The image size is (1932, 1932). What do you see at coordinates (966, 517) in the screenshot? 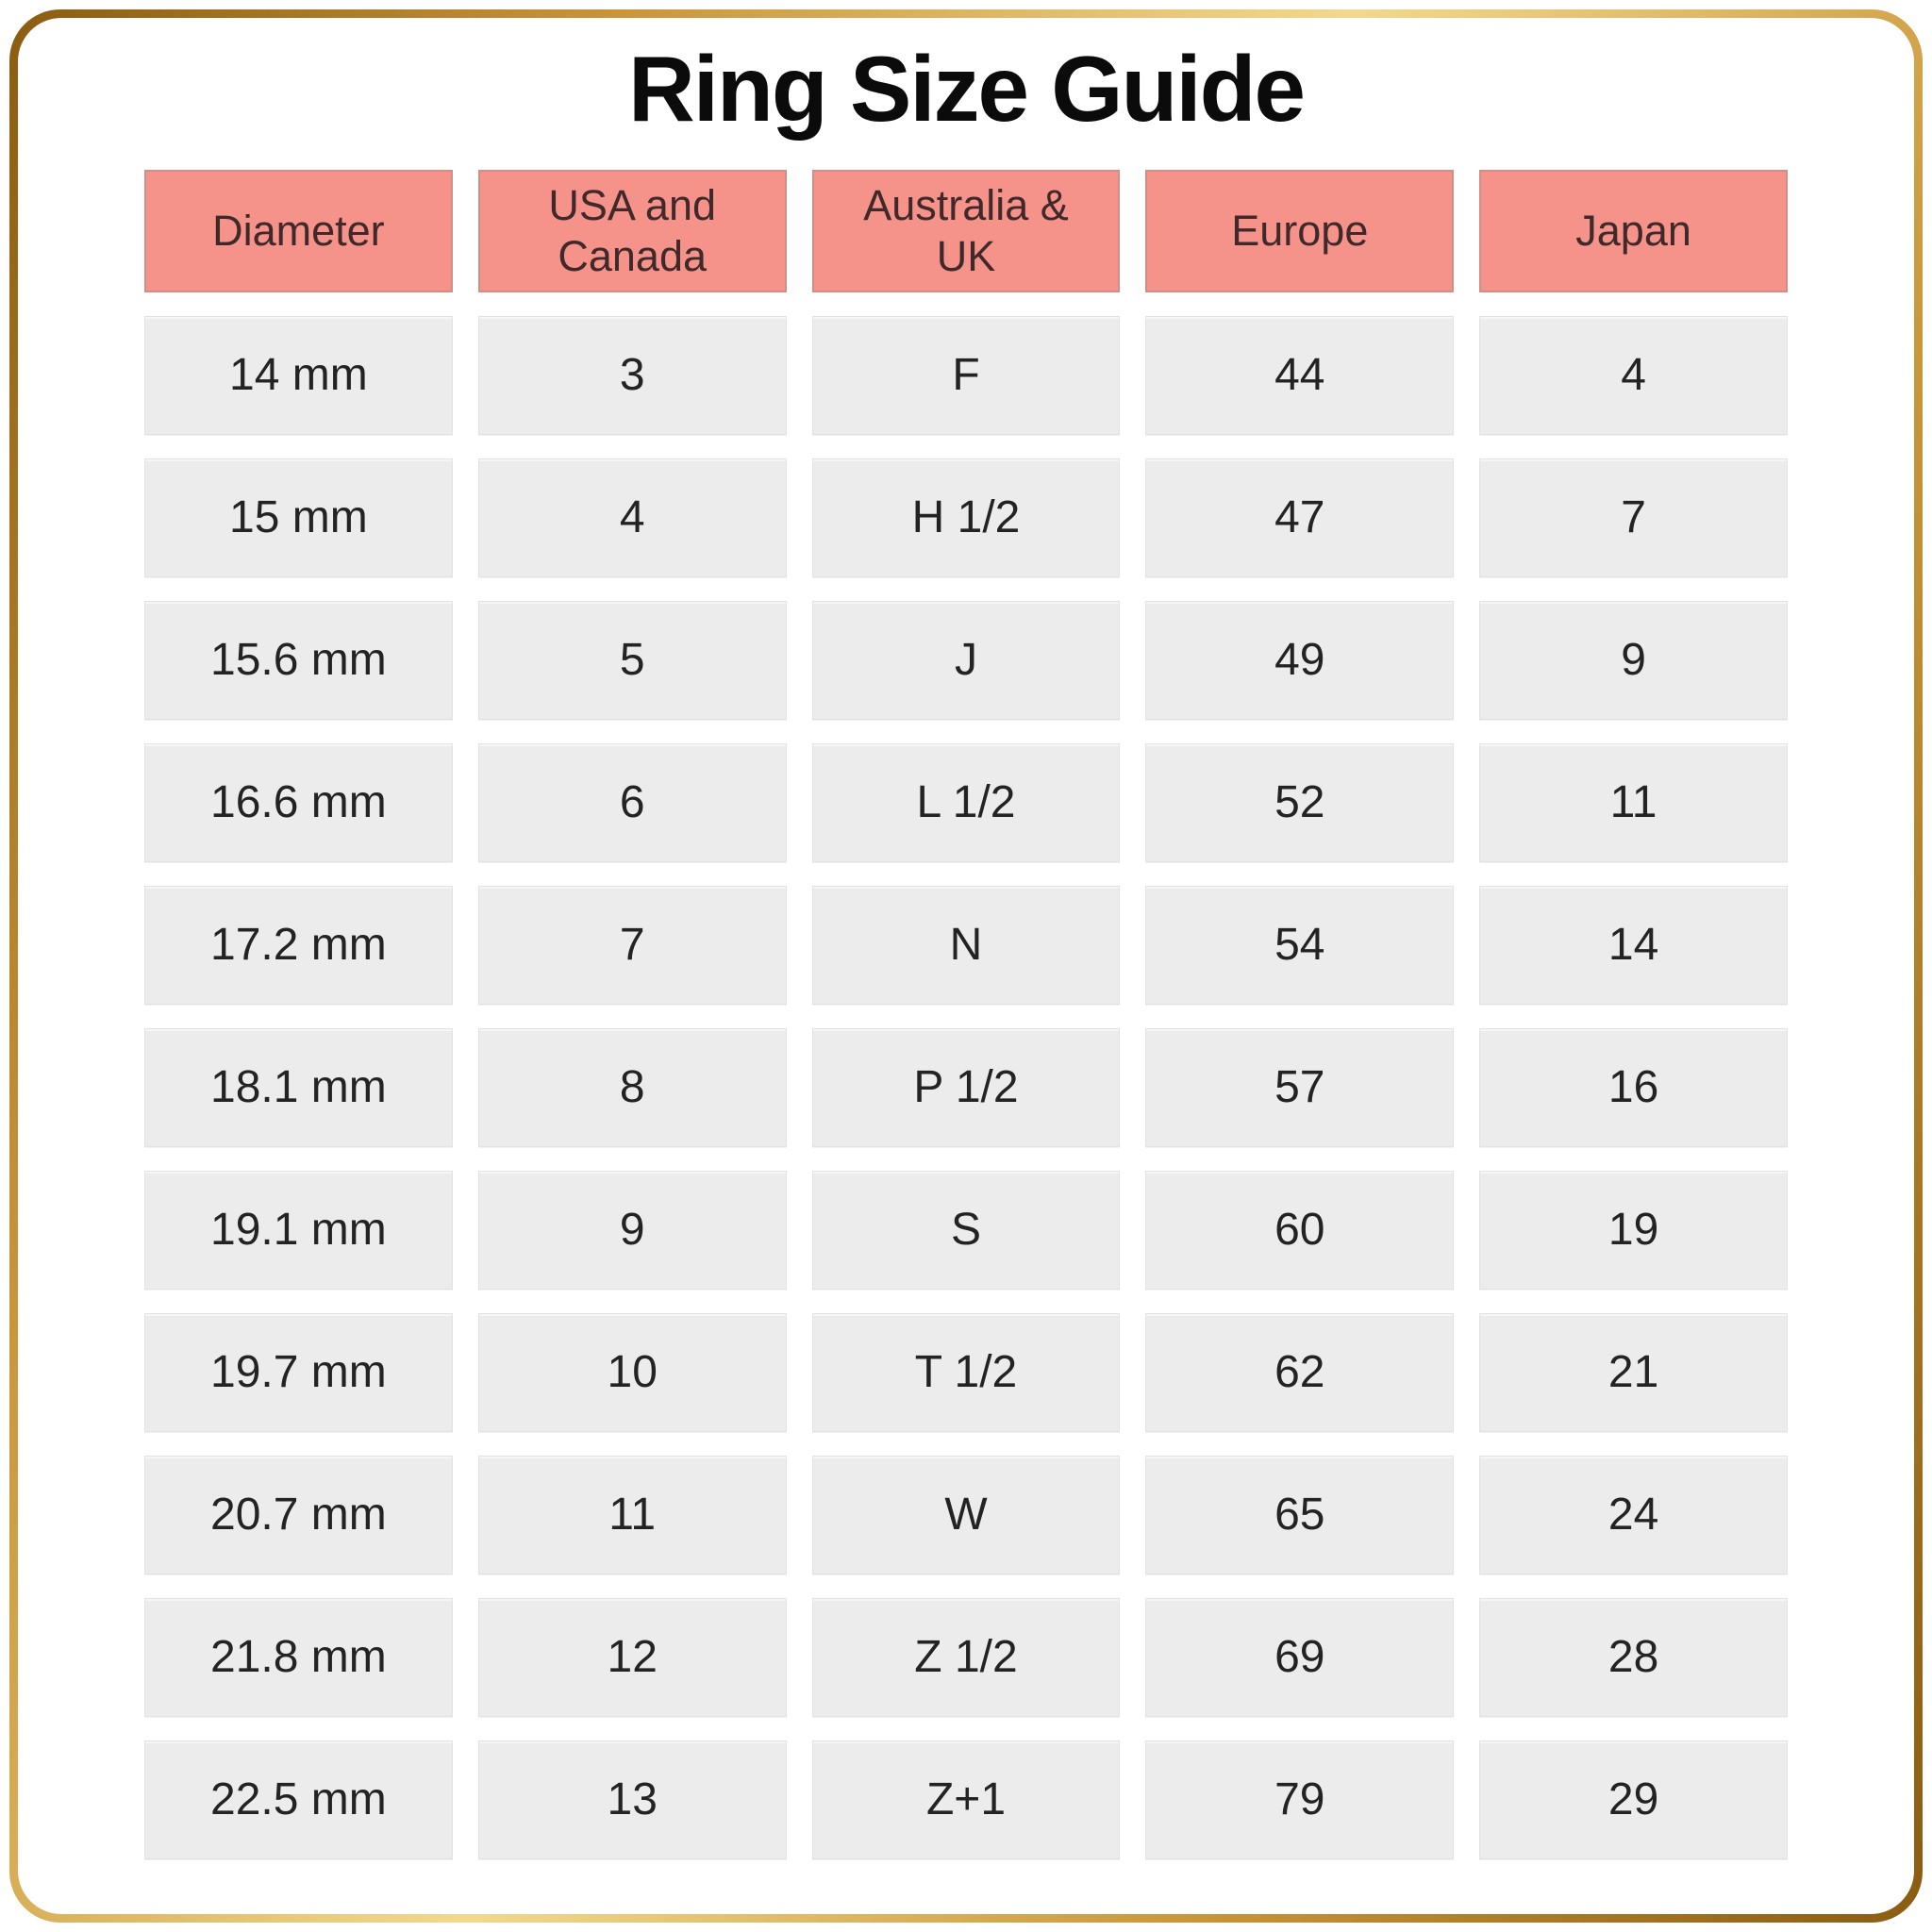
I see `table-cell: H 1/2` at bounding box center [966, 517].